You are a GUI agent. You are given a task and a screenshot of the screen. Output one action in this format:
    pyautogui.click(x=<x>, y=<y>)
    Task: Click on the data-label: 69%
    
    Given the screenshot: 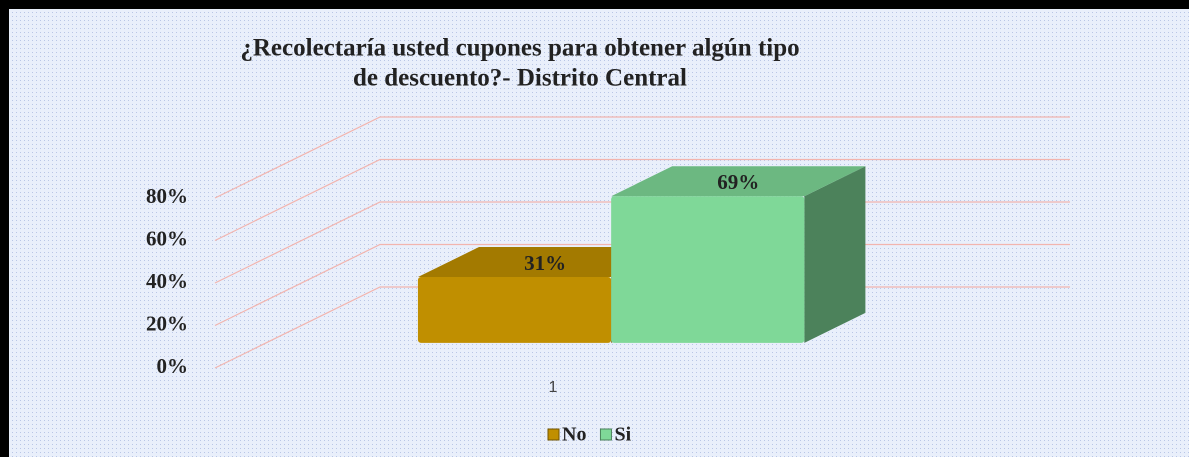 What is the action you would take?
    pyautogui.click(x=738, y=182)
    